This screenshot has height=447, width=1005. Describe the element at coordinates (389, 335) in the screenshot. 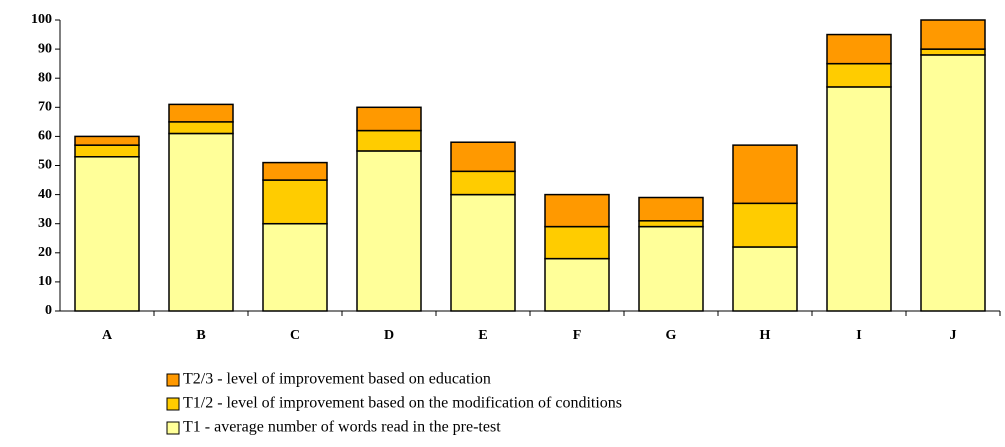

I see `x-tick-label: D` at that location.